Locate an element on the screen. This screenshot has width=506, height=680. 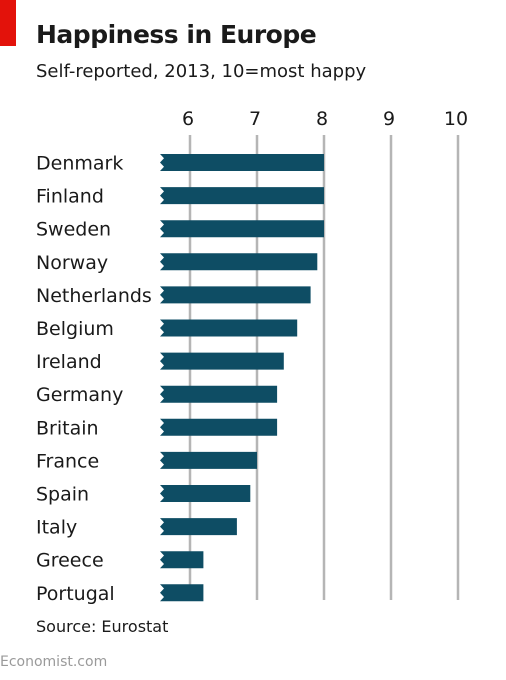
bar-ireland is located at coordinates (222, 361).